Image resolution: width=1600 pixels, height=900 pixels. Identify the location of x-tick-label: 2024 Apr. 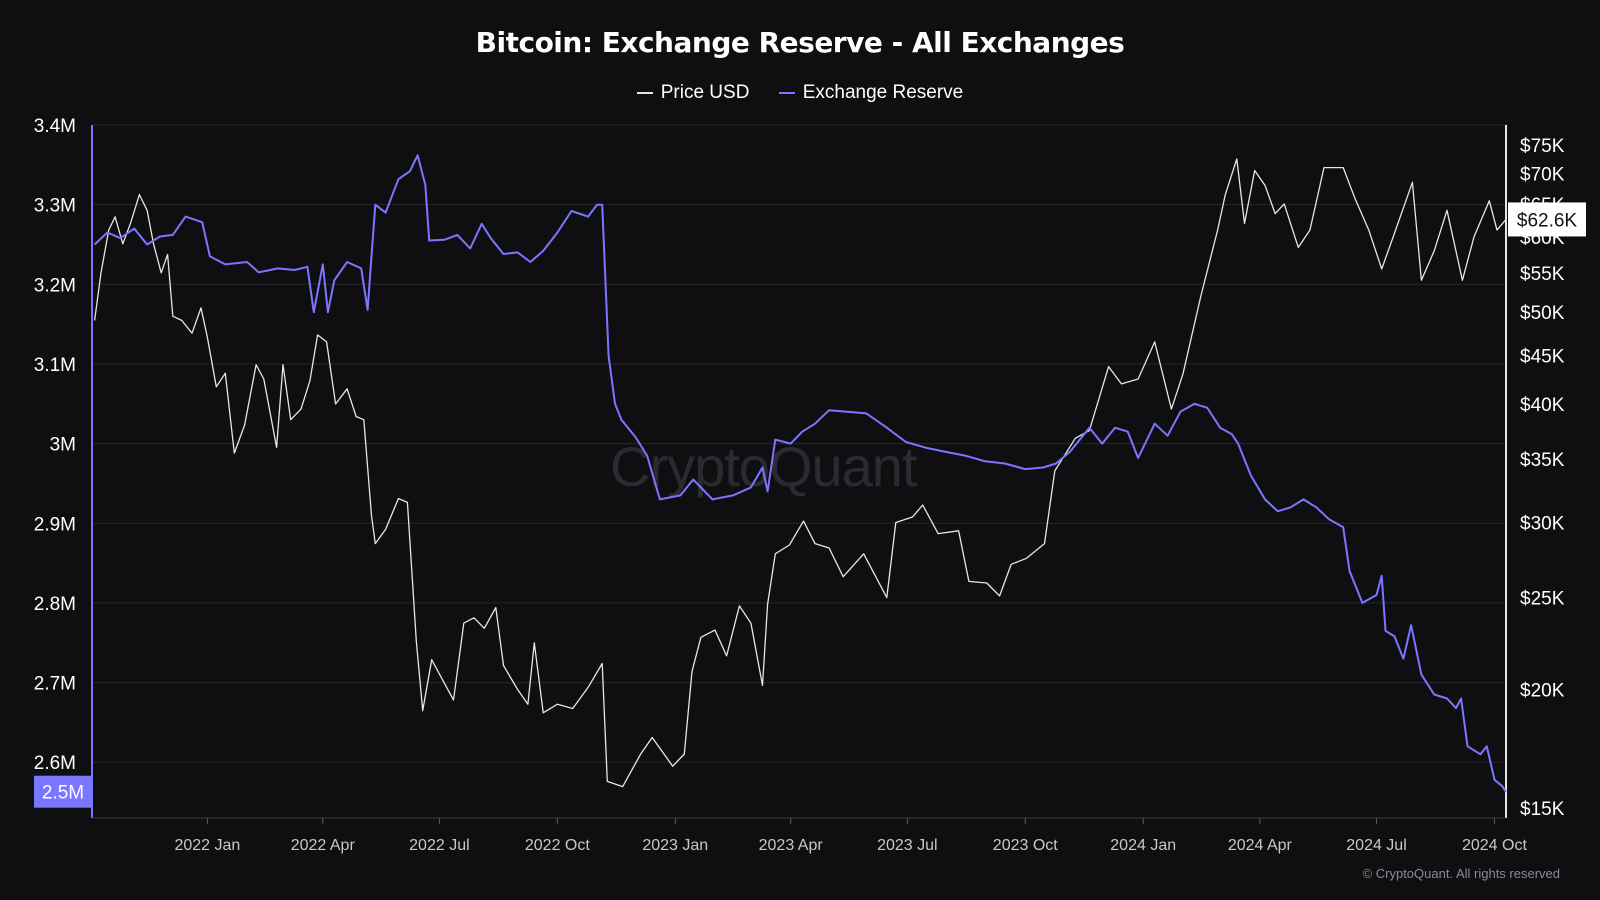
(1260, 845).